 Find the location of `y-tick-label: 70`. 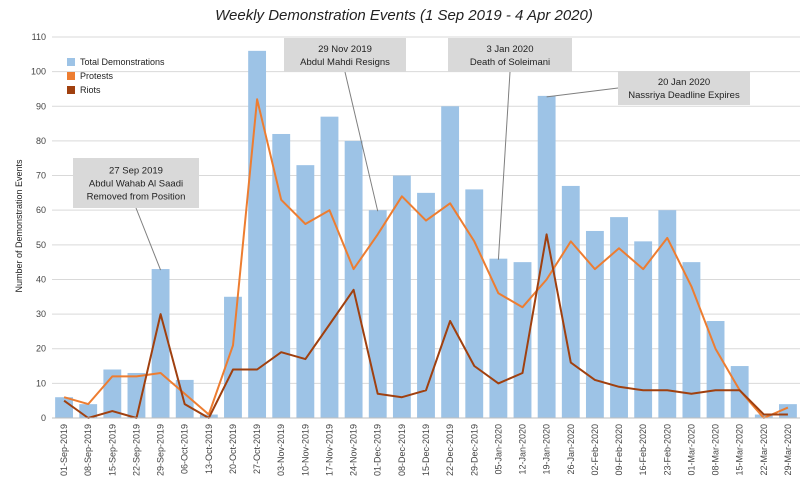

y-tick-label: 70 is located at coordinates (41, 176).